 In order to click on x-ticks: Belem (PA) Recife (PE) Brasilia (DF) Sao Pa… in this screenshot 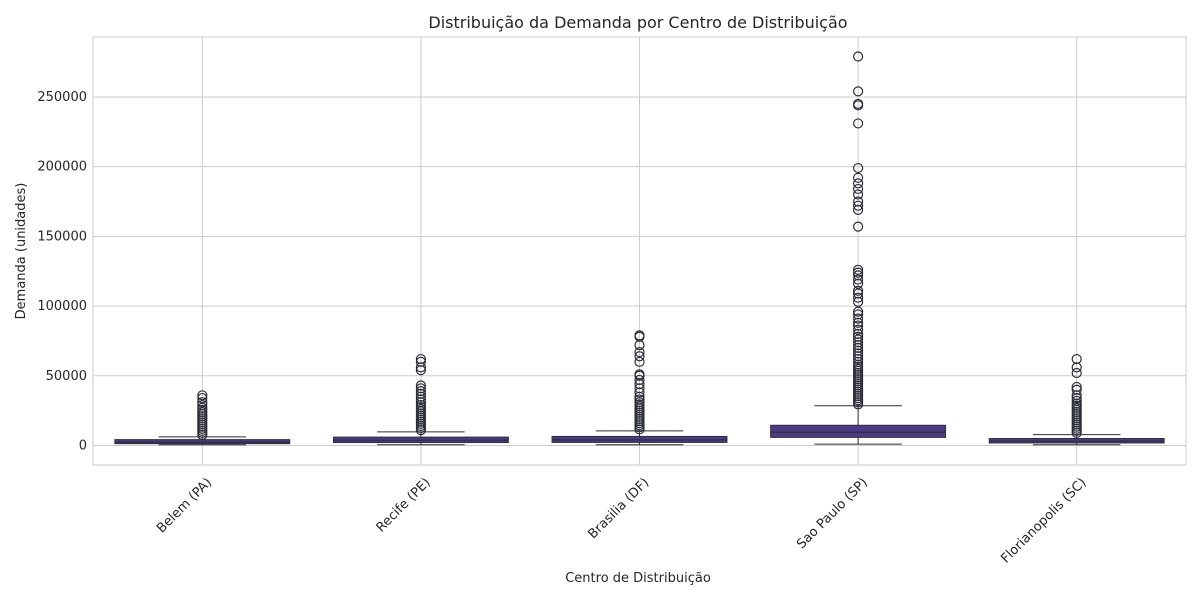, I will do `click(621, 520)`.